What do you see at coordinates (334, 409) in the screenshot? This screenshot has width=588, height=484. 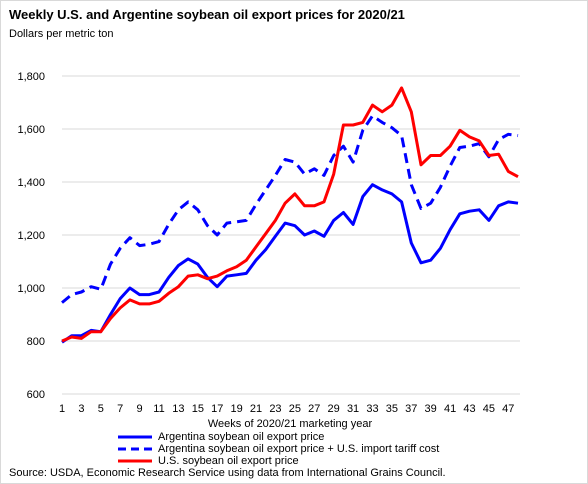 I see `x-tick-label: 29` at bounding box center [334, 409].